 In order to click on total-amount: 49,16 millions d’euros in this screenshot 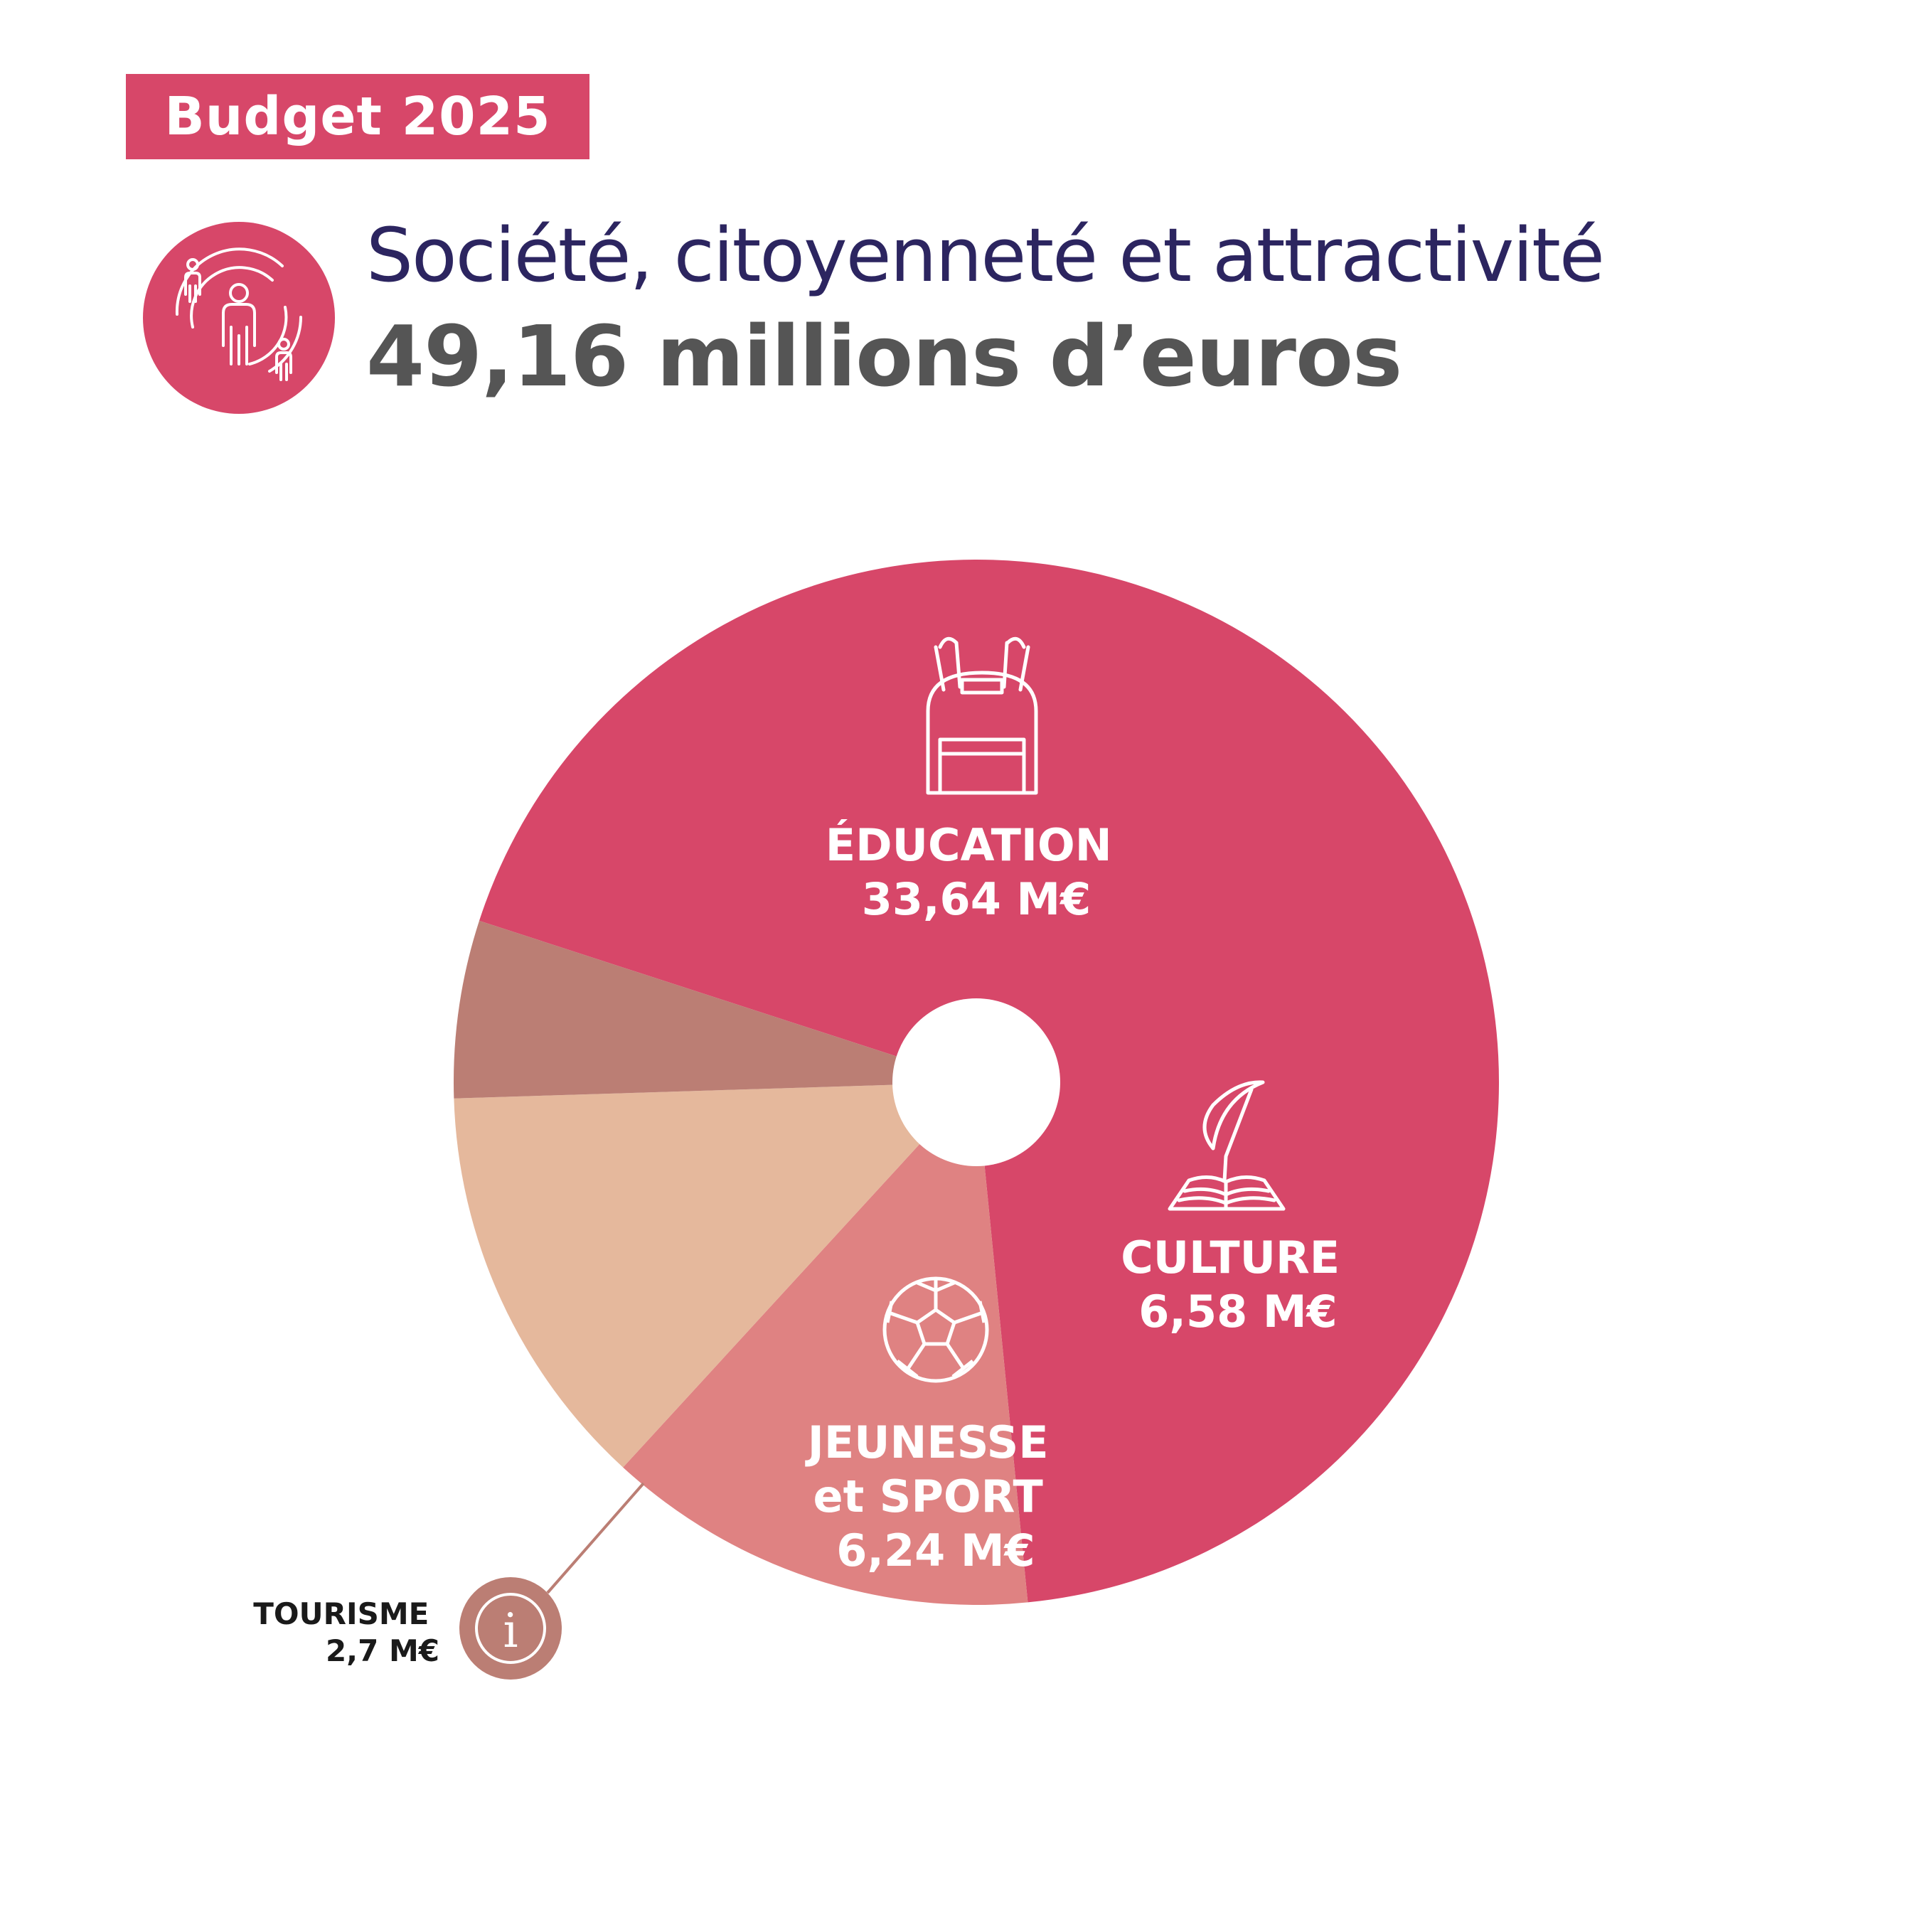, I will do `click(884, 356)`.